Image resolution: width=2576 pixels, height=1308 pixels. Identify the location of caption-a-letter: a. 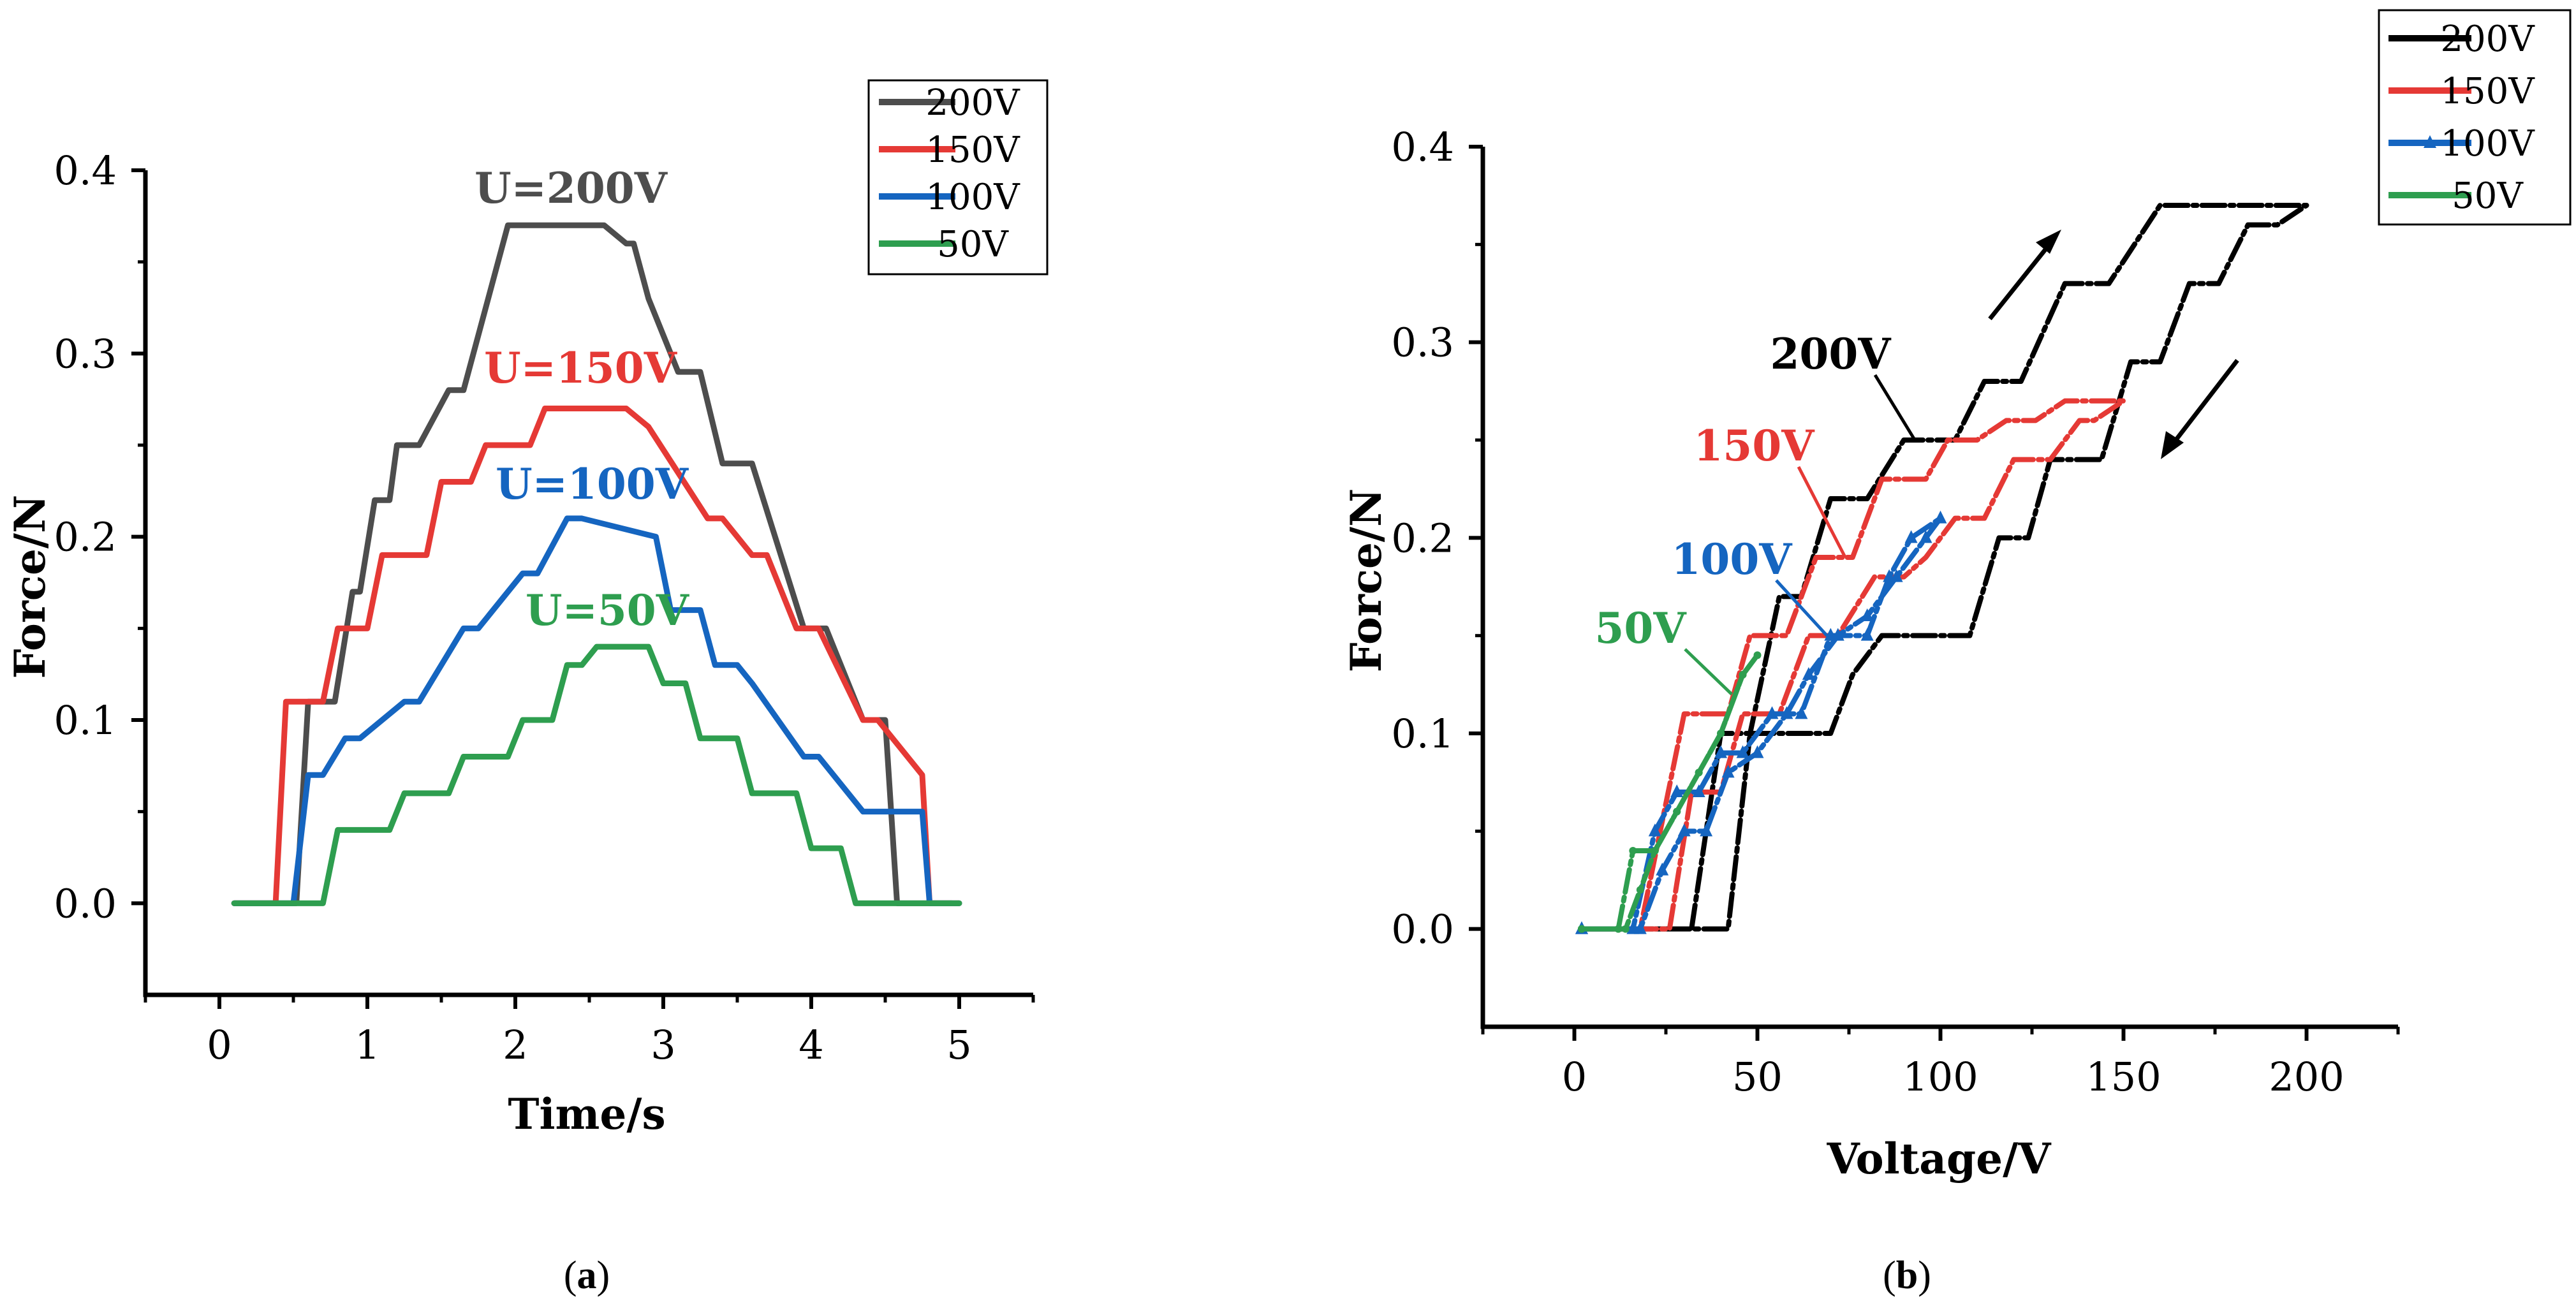
(587, 1275).